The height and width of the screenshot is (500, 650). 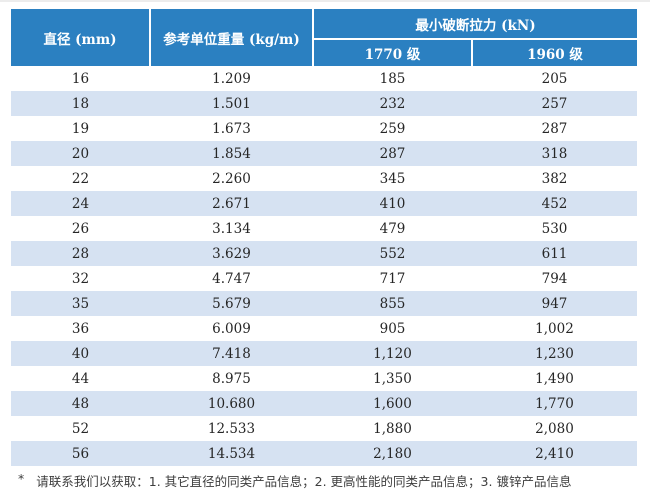 I want to click on cell-diameter: 22, so click(x=80, y=178).